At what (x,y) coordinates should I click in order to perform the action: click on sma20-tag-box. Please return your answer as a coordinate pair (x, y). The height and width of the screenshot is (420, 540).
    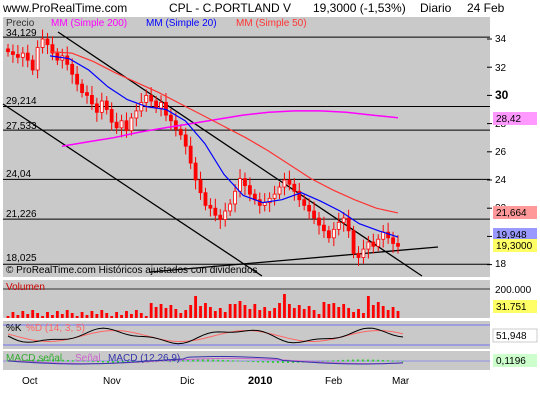
    Looking at the image, I should click on (515, 234).